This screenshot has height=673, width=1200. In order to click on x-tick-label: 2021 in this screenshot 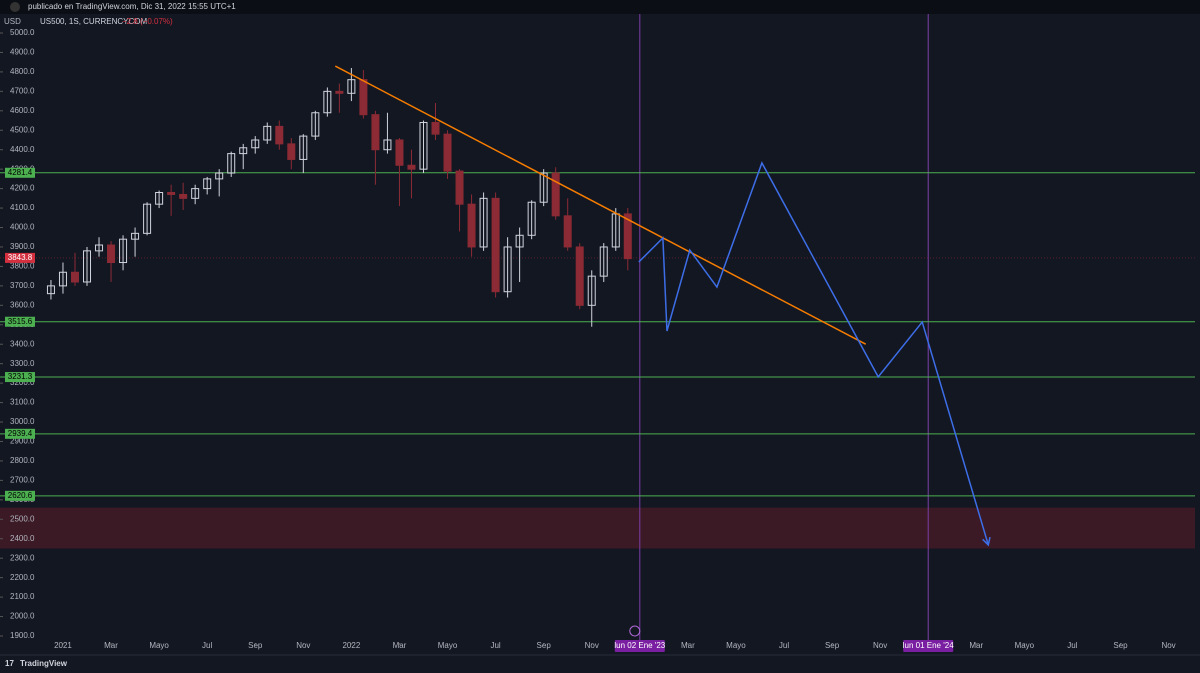, I will do `click(63, 645)`.